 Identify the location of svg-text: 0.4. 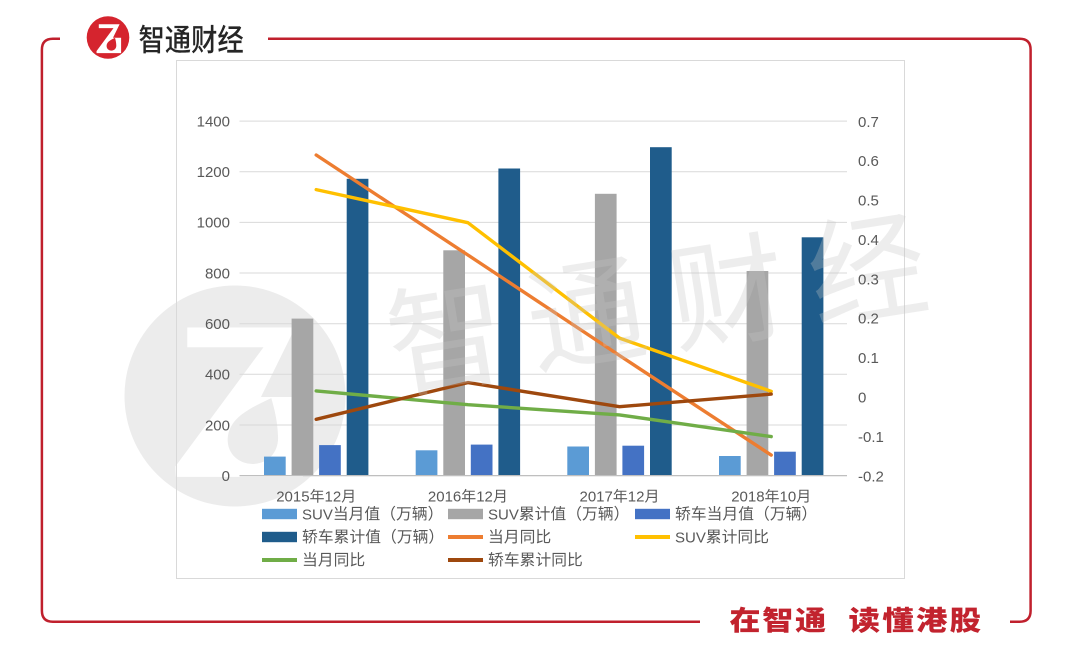
(868, 240).